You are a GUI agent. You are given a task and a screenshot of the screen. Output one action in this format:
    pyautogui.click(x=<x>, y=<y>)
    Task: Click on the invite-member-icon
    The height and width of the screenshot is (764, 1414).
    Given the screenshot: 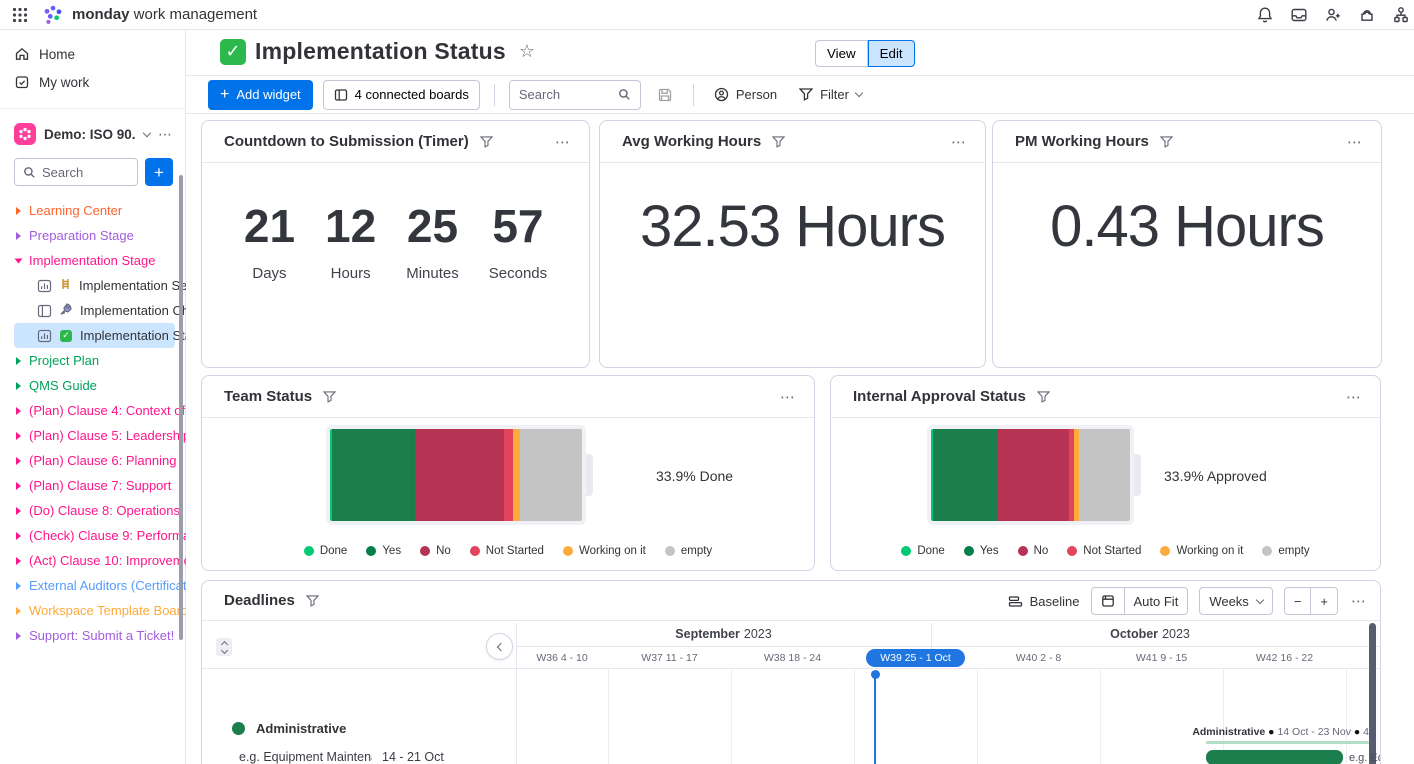 What is the action you would take?
    pyautogui.click(x=1332, y=14)
    